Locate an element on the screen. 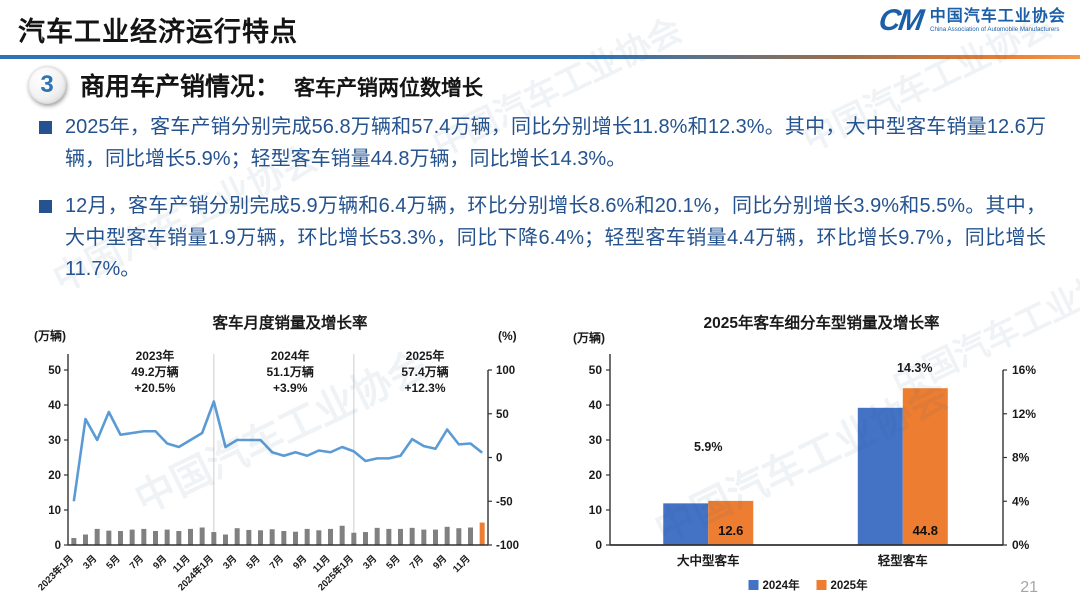 This screenshot has width=1080, height=607. annotation-year: 2025年 is located at coordinates (425, 355).